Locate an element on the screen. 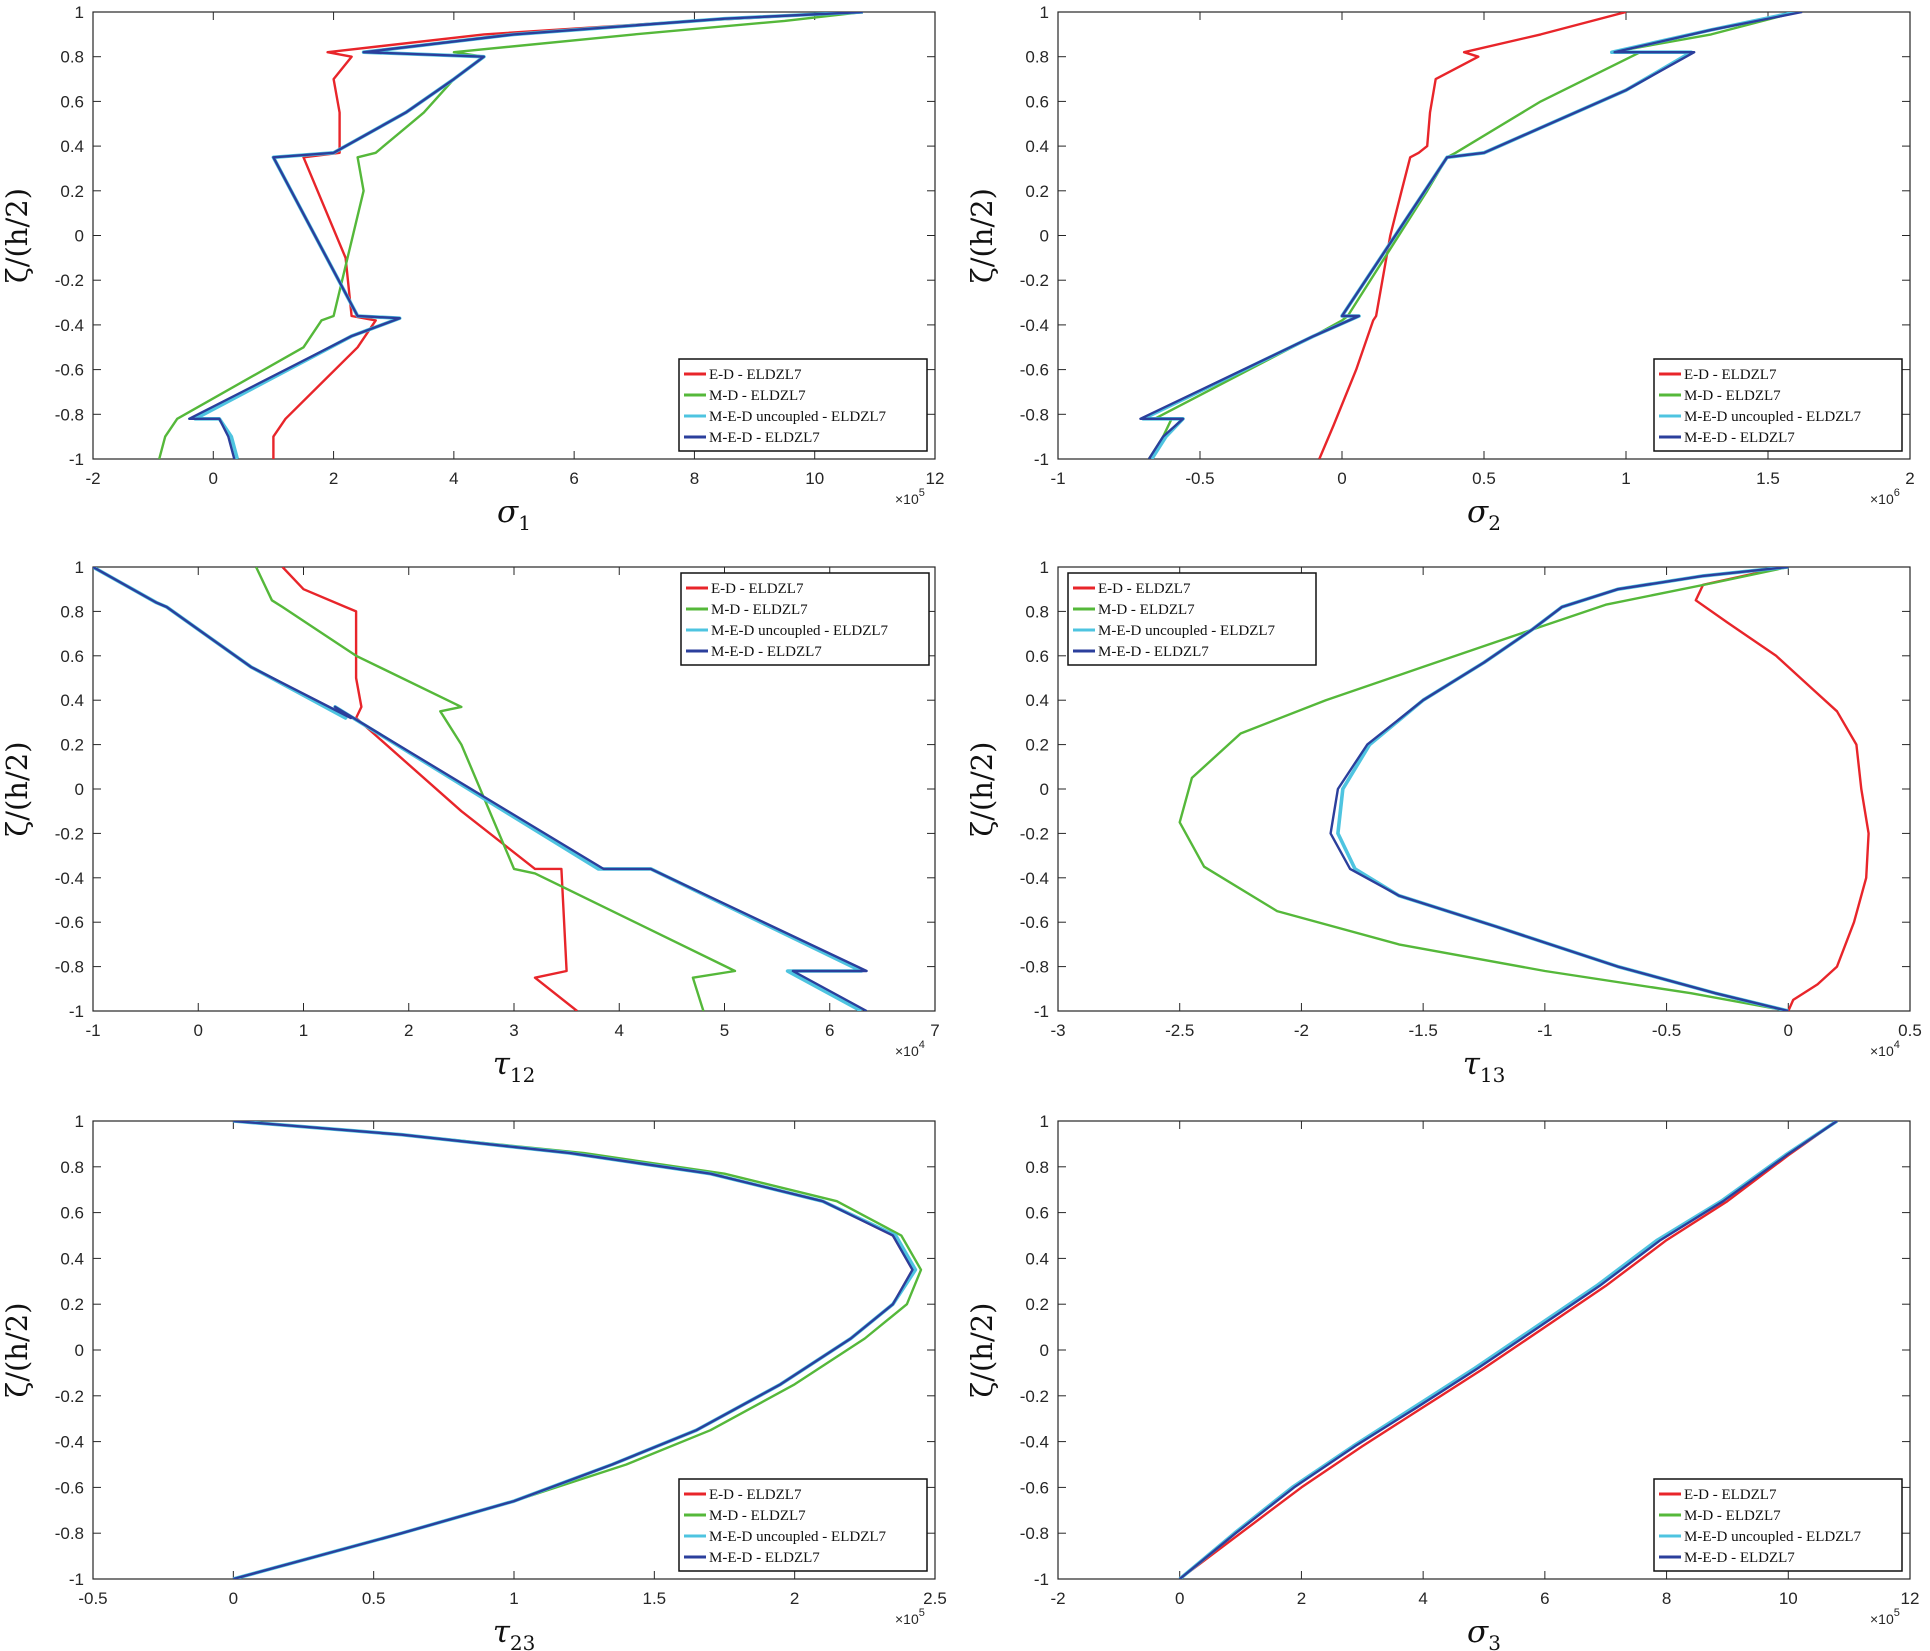  x-tick-label: 2.5 is located at coordinates (935, 1598).